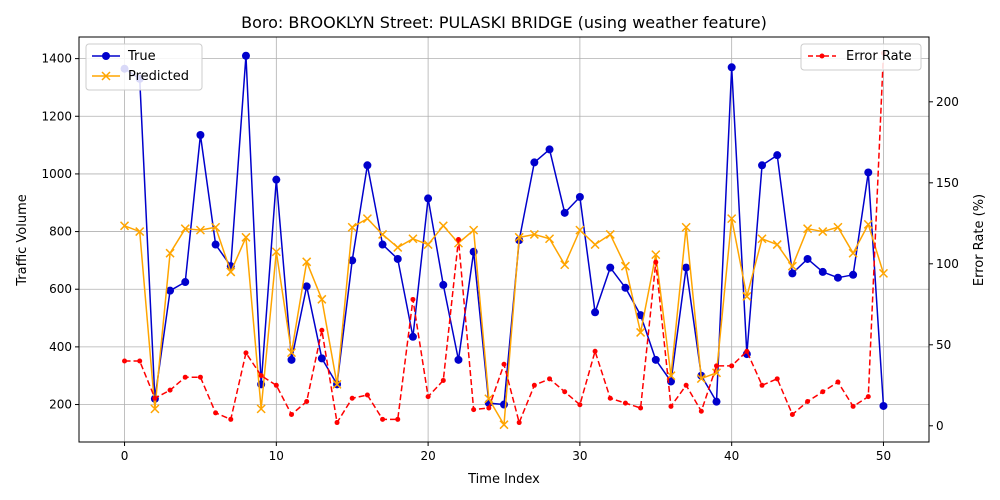 This screenshot has width=1000, height=500. I want to click on legend-right-box, so click(861, 57).